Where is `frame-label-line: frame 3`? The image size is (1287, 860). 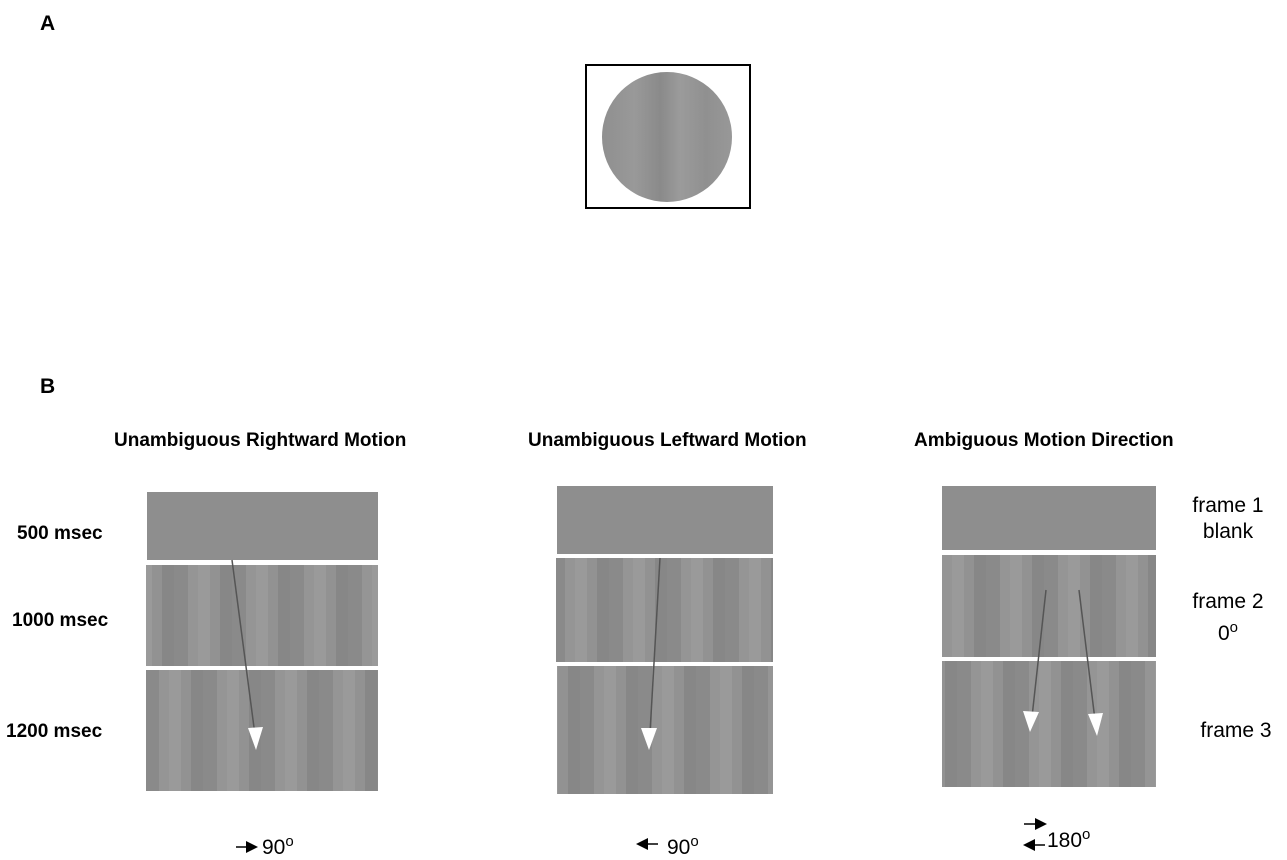 frame-label-line: frame 3 is located at coordinates (1236, 730).